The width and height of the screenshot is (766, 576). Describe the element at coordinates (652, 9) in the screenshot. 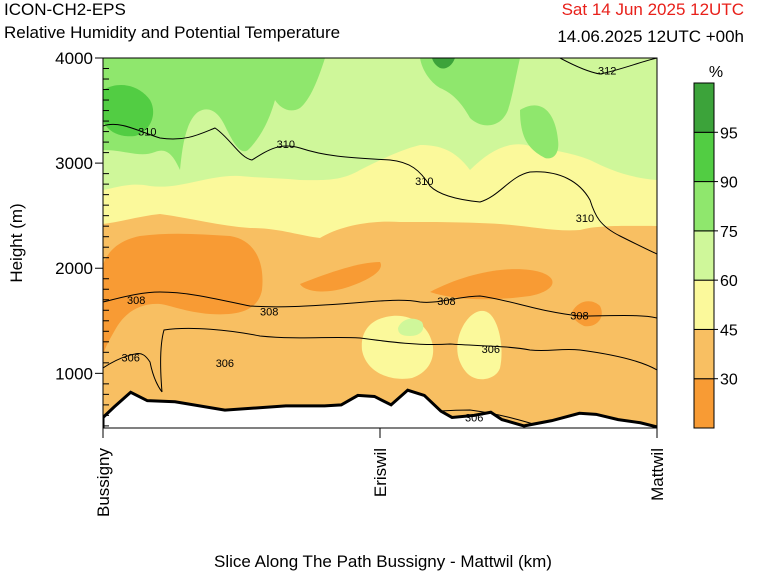

I see `valid-time: Sat 14 Jun 2025 12UTC` at that location.